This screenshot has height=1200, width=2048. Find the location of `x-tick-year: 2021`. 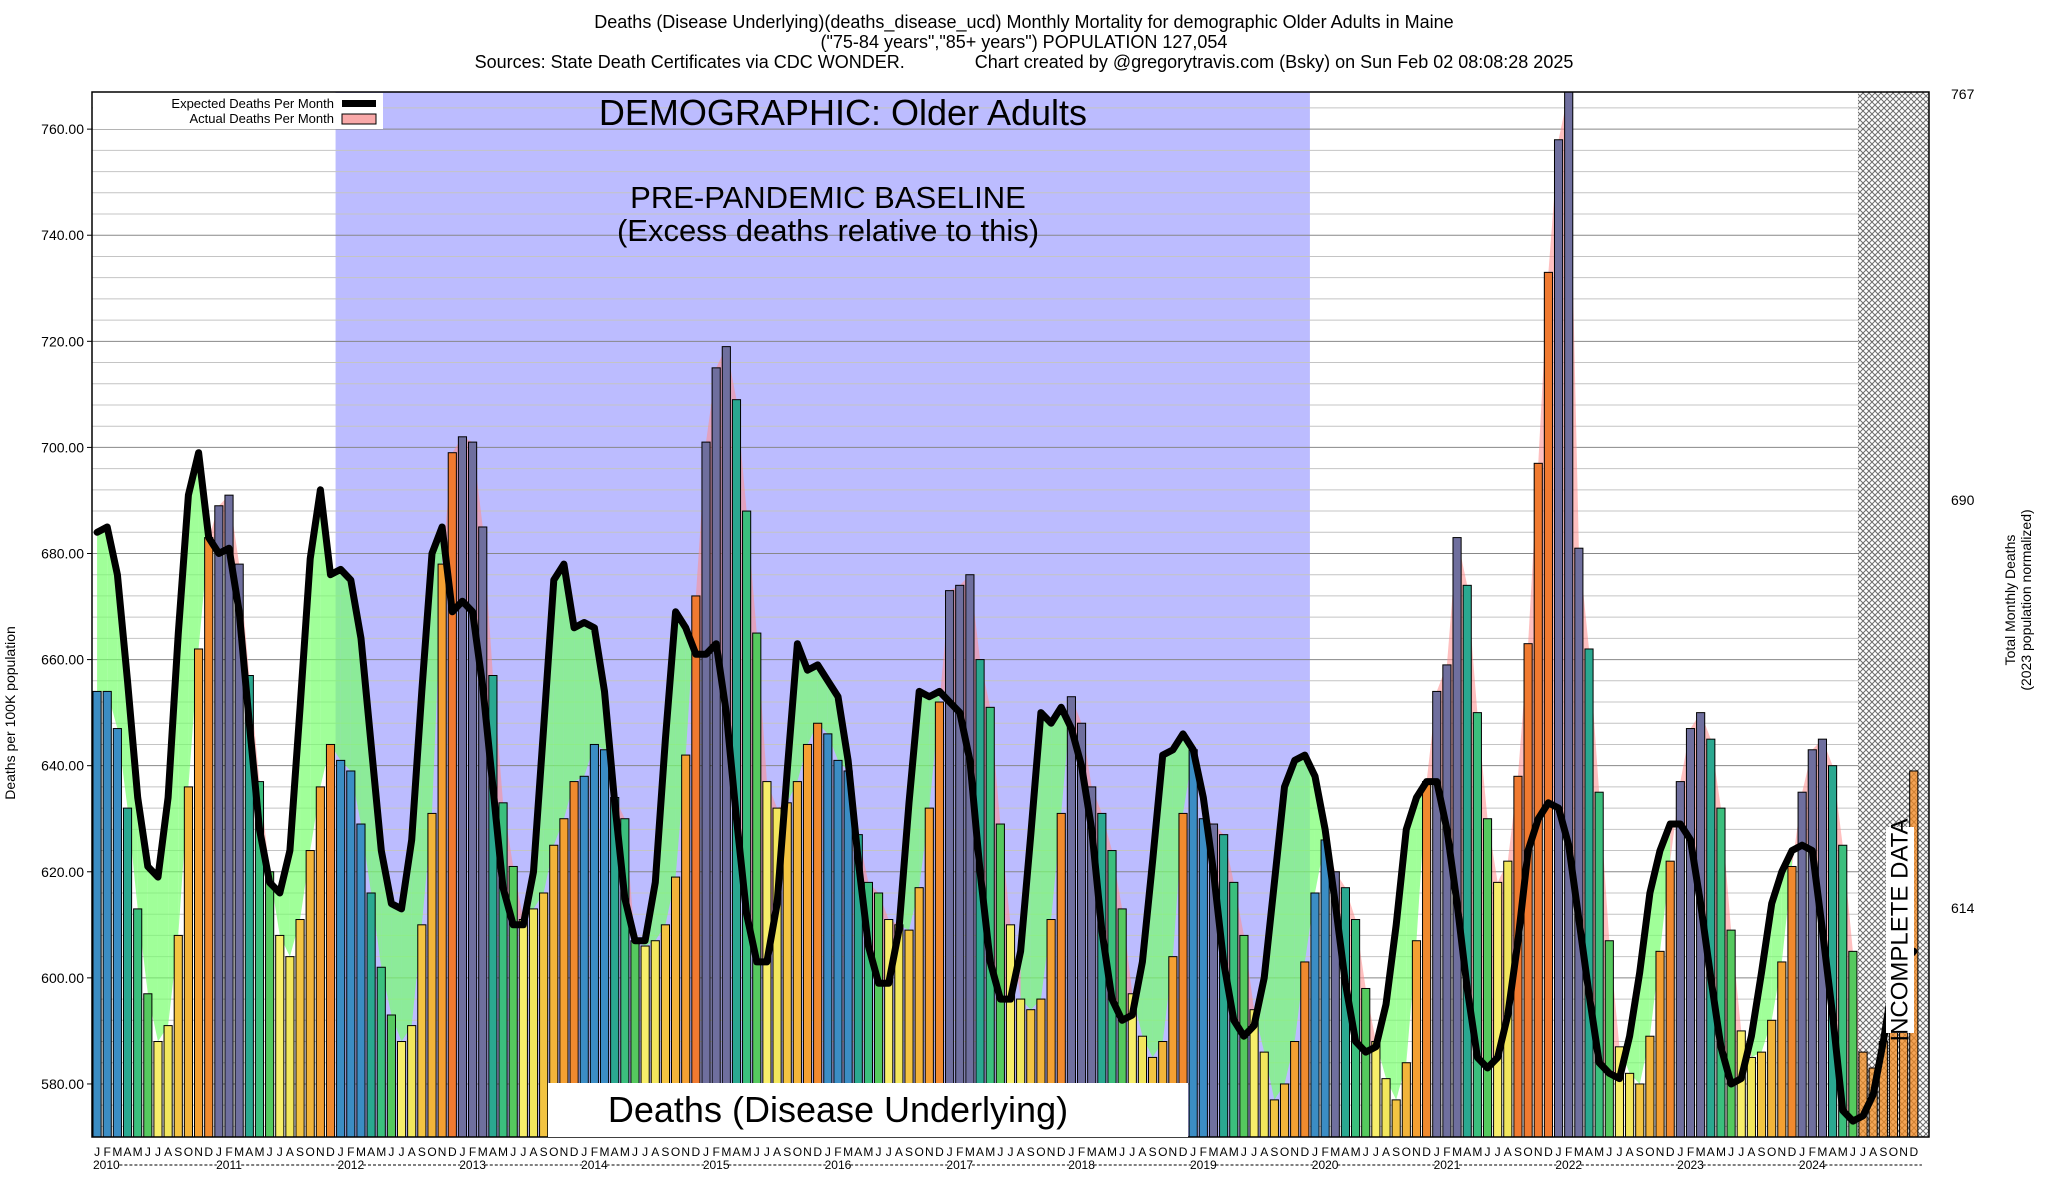

x-tick-year: 2021 is located at coordinates (1447, 1165).